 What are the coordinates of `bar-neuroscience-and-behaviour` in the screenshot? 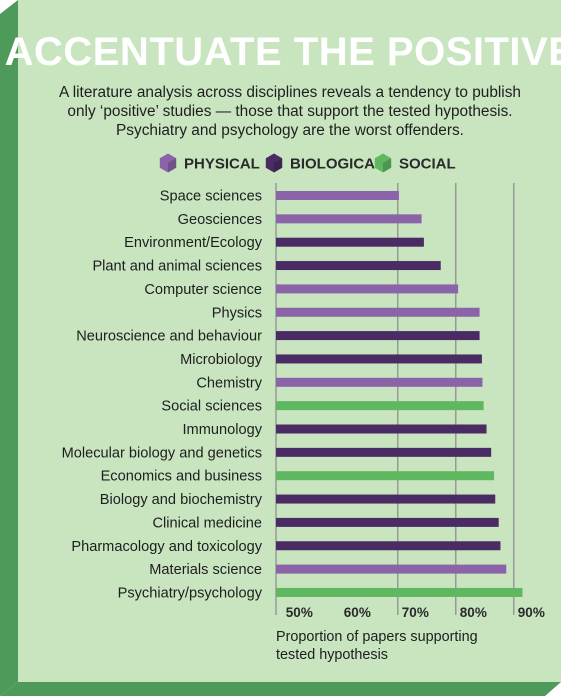 It's located at (378, 336).